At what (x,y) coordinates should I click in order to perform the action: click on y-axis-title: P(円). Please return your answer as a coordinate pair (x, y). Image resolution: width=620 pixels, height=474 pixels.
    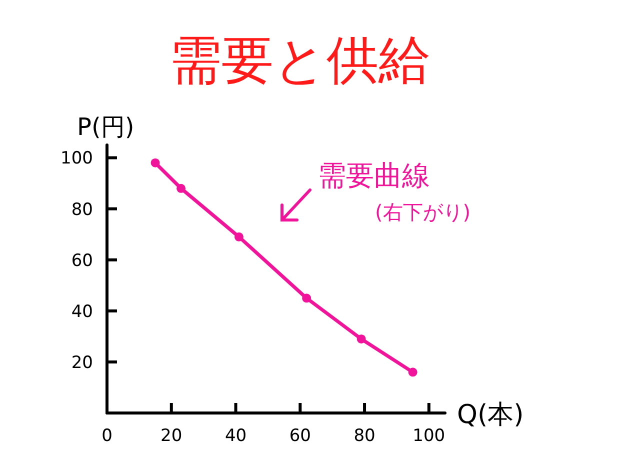
    Looking at the image, I should click on (105, 127).